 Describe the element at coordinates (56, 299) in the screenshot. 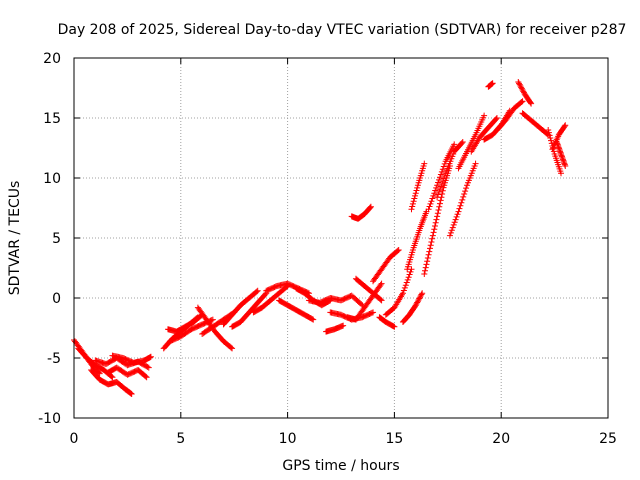

I see `y-tick-label: 0` at that location.